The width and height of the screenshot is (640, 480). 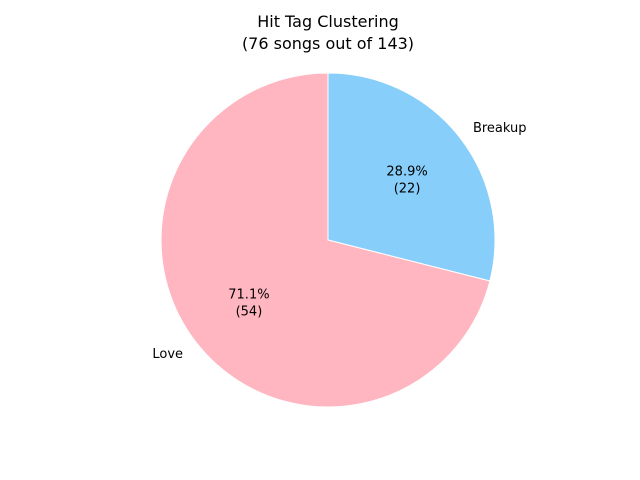 What do you see at coordinates (328, 21) in the screenshot?
I see `chart-title: Hit Tag Clustering` at bounding box center [328, 21].